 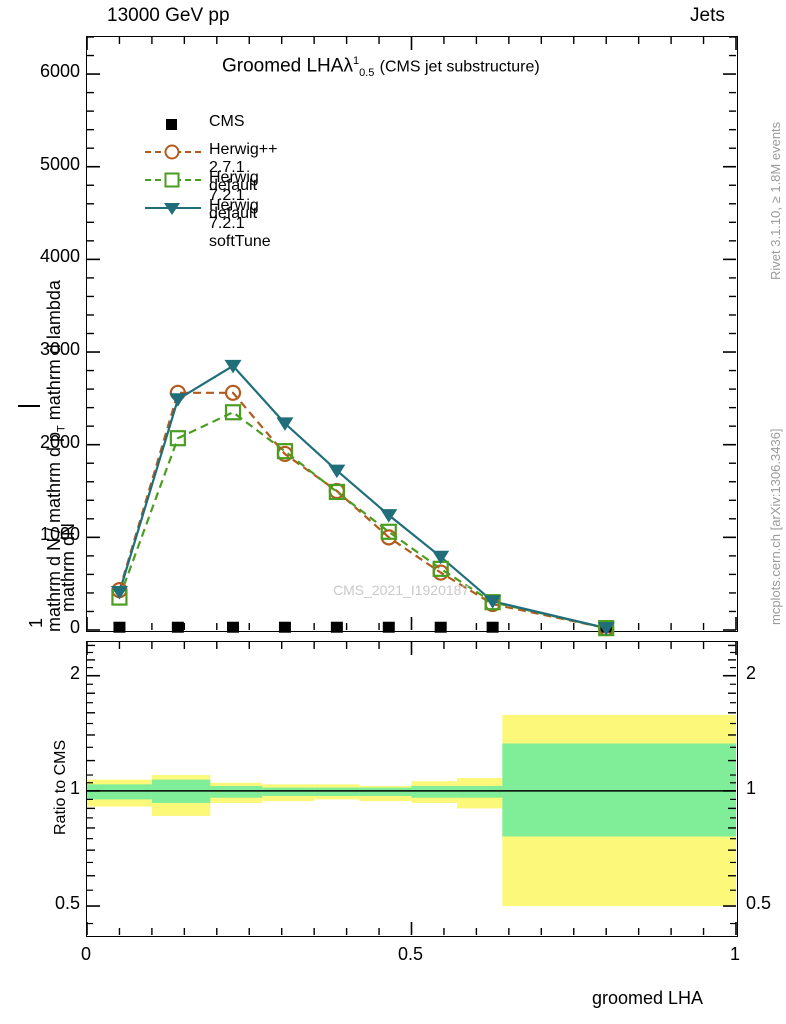 What do you see at coordinates (173, 180) in the screenshot?
I see `legend-marker-herwig721-default` at bounding box center [173, 180].